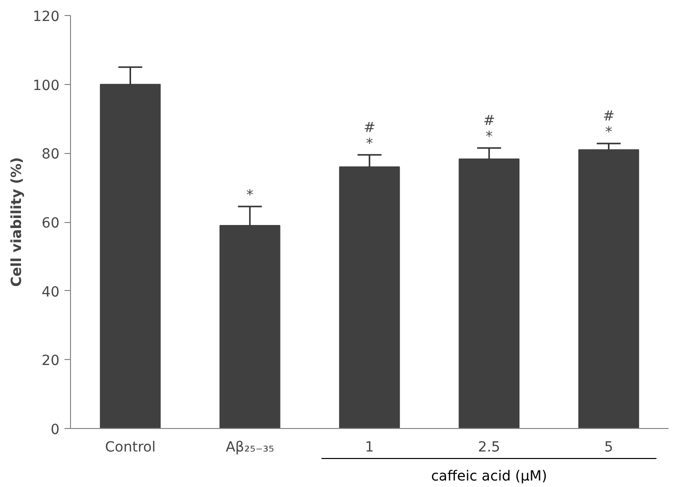  Describe the element at coordinates (609, 448) in the screenshot. I see `x-tick-label: 5` at that location.